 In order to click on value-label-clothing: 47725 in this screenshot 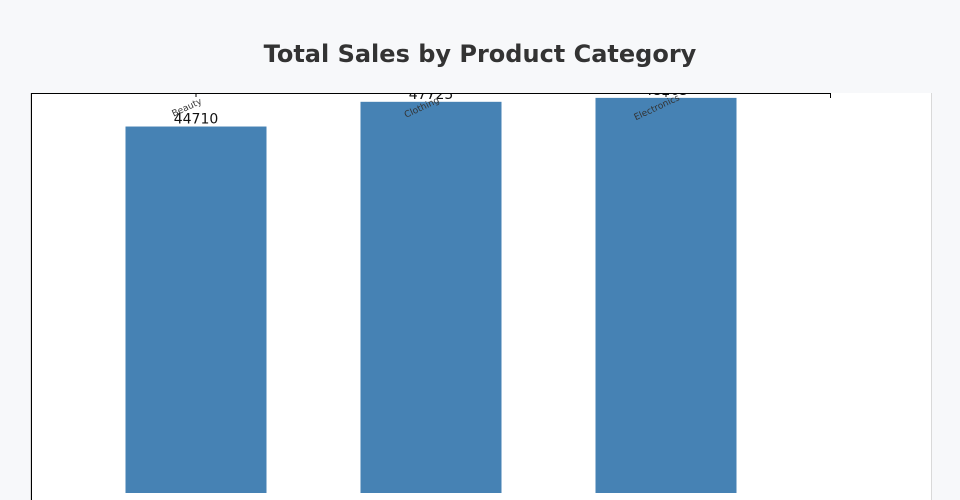, I will do `click(431, 98)`.